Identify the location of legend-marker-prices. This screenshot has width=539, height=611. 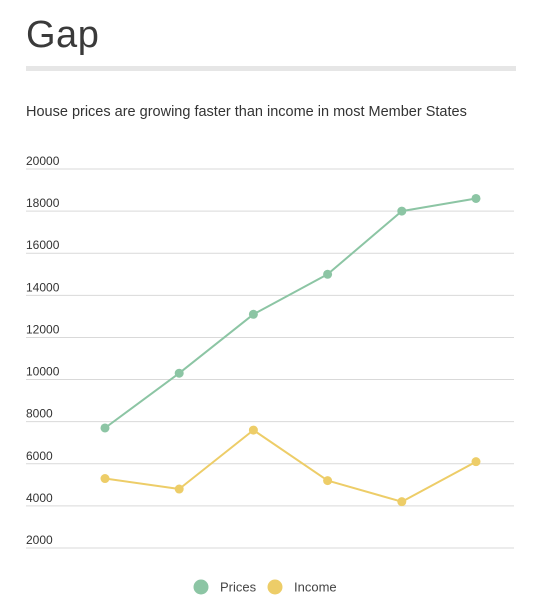
(201, 587).